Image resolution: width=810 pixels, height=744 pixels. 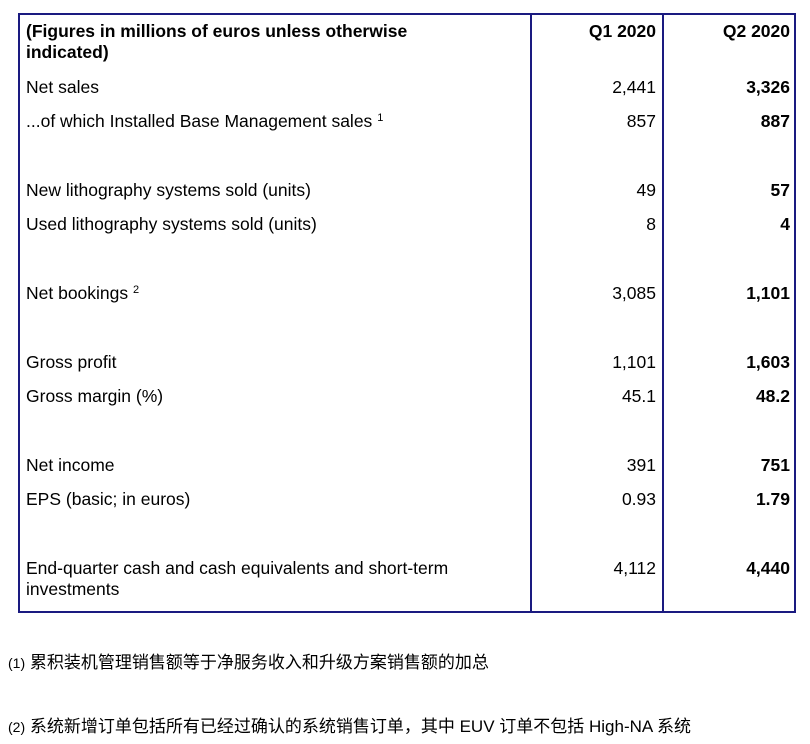 I want to click on q2-value: 1,603, so click(x=768, y=362).